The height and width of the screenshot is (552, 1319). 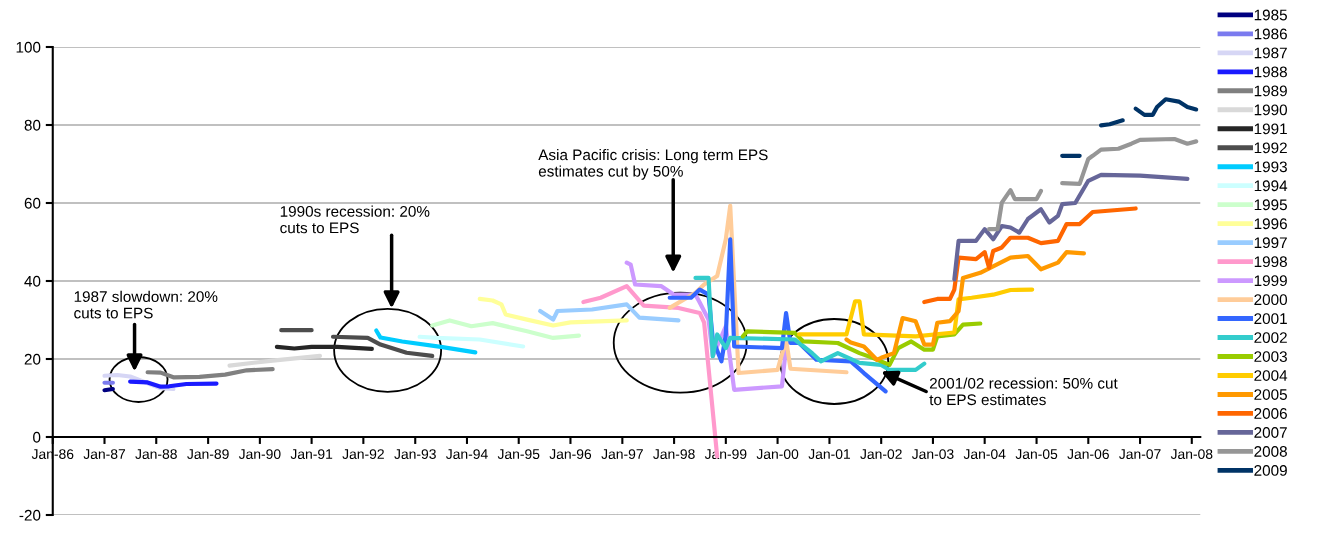 I want to click on x-tick-label: Jan-87, so click(x=104, y=454).